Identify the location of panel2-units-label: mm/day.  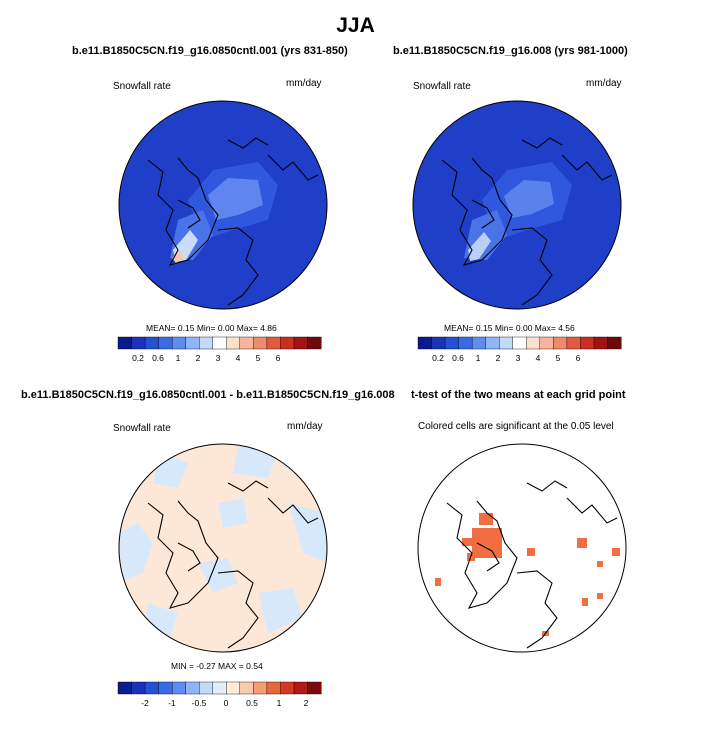
(604, 83).